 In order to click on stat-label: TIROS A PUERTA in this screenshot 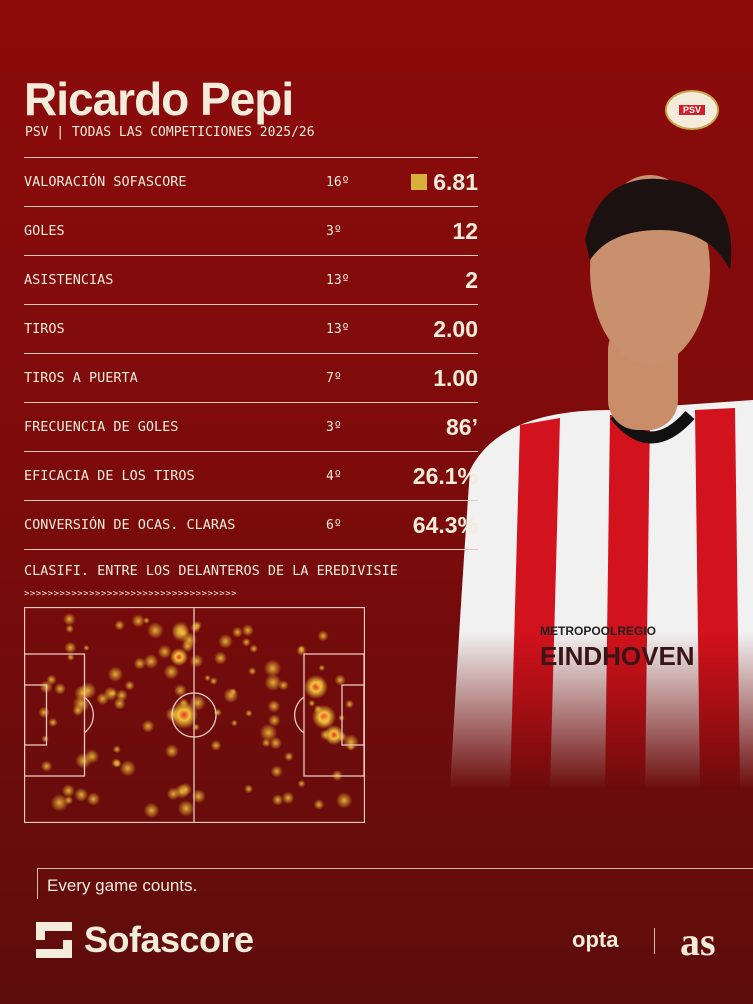, I will do `click(81, 378)`.